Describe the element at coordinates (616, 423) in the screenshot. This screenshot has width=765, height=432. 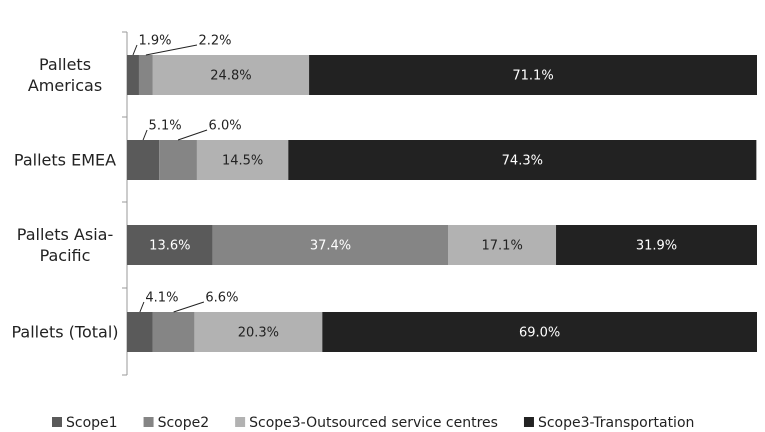
I see `legend-label: Scope3-Transportation` at that location.